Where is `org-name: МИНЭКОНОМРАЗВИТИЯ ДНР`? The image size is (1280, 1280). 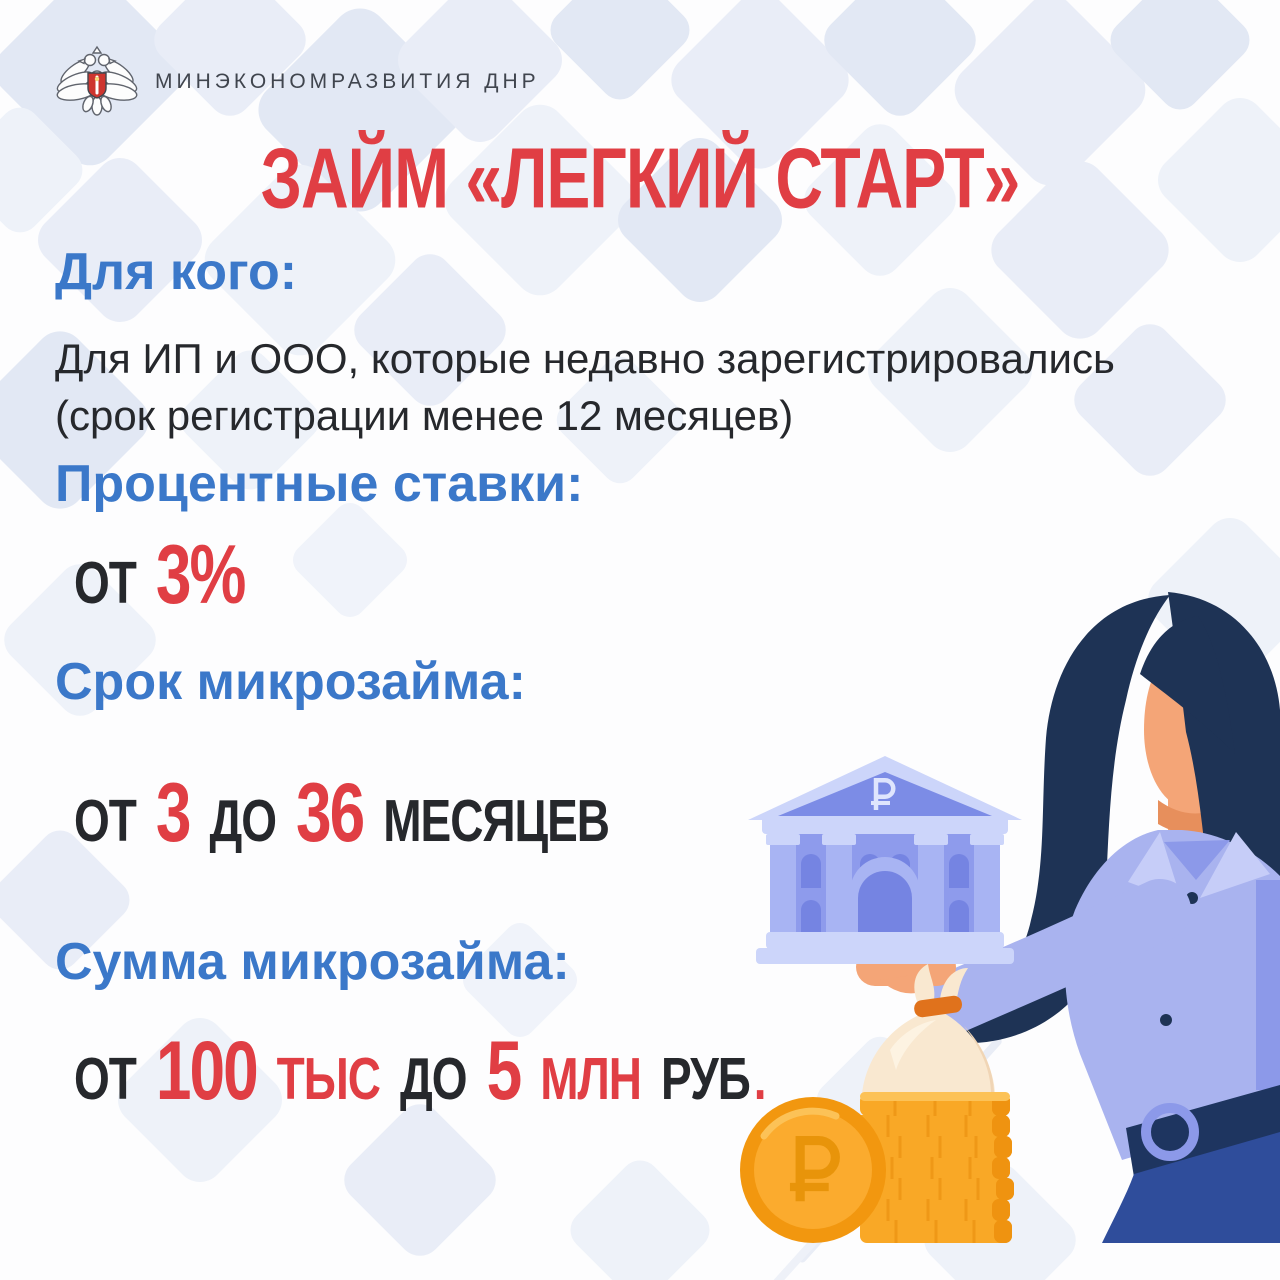
org-name: МИНЭКОНОМРАЗВИТИЯ ДНР is located at coordinates (347, 81).